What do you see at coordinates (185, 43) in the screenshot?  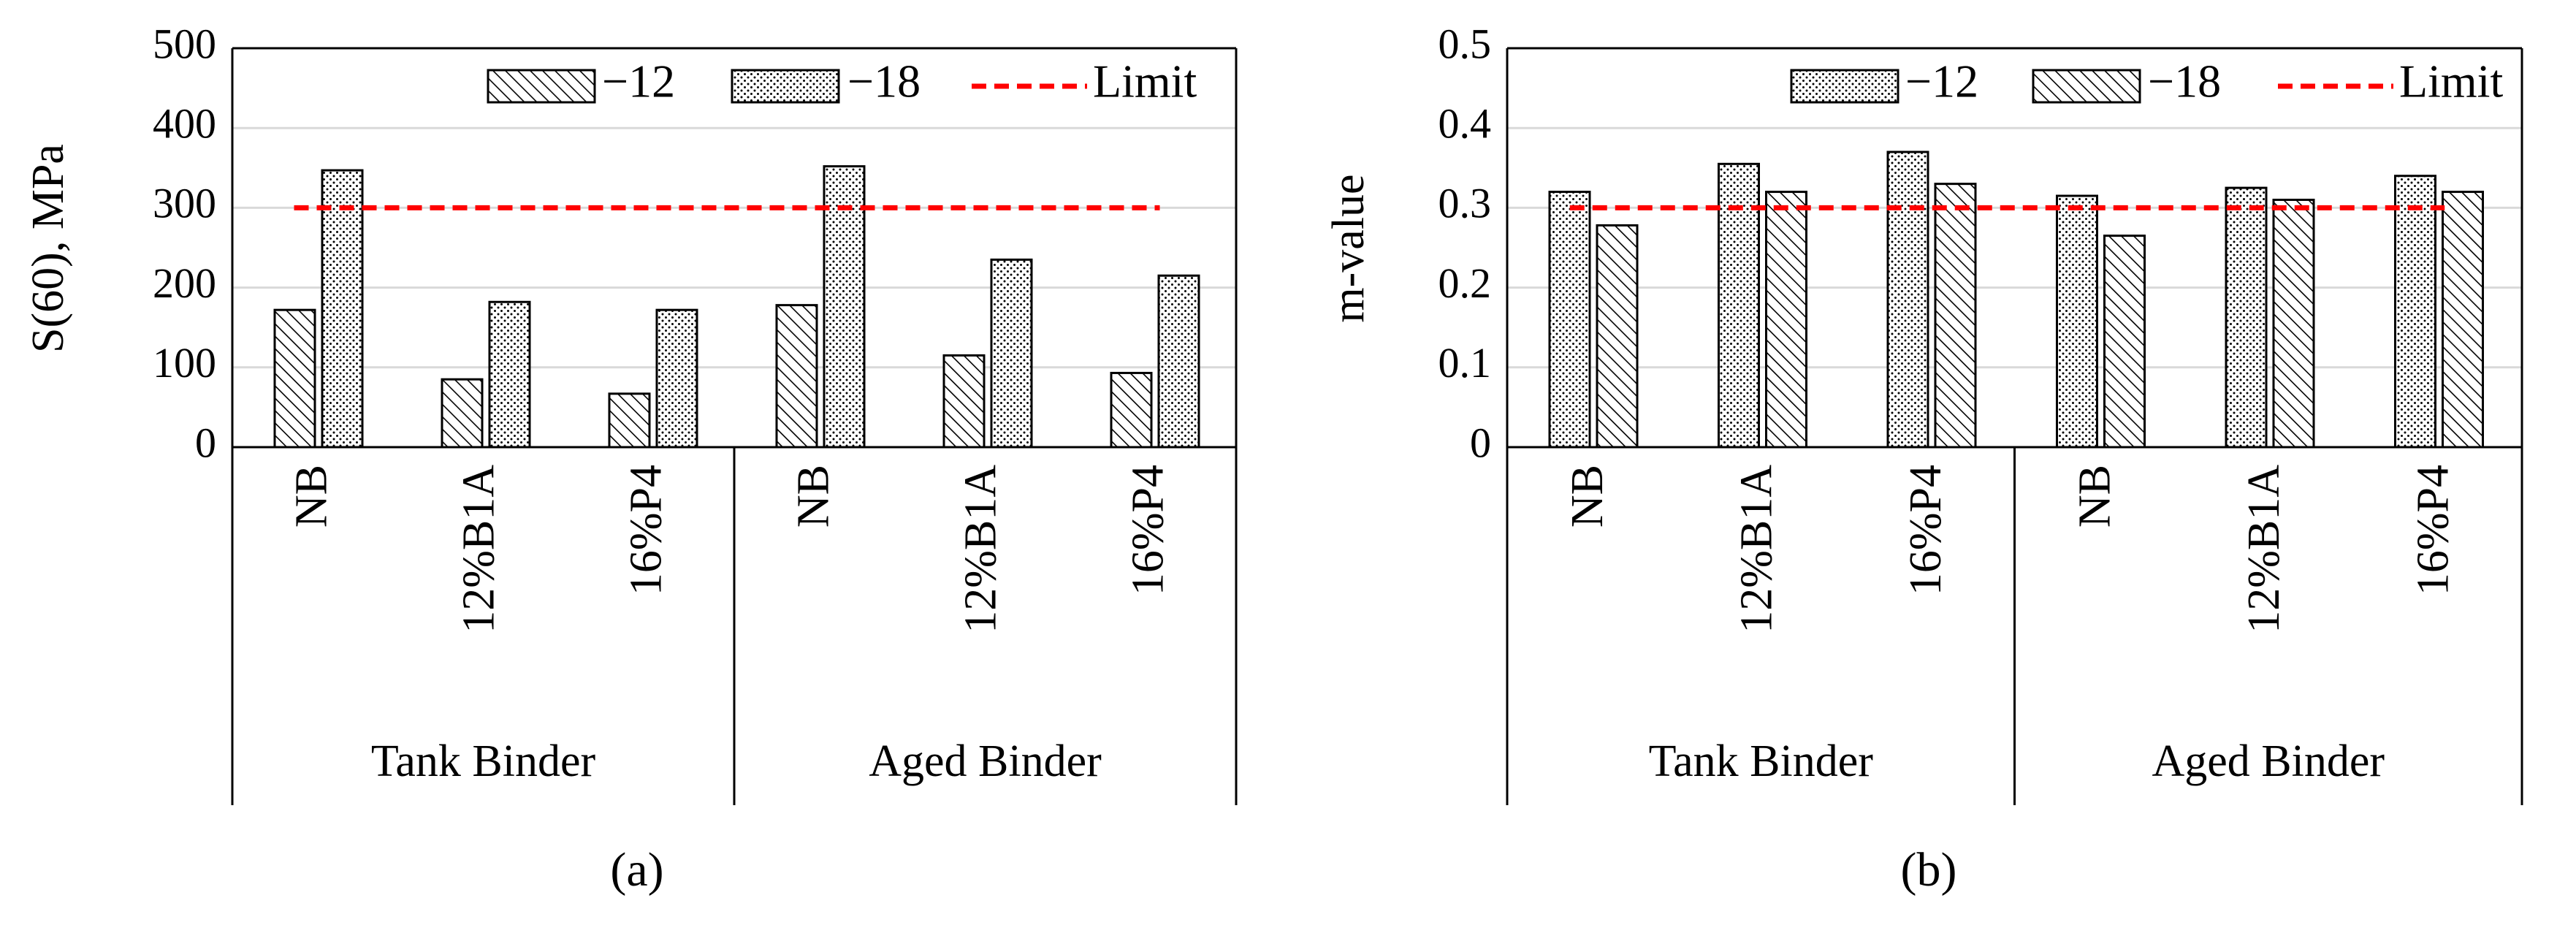 I see `y-tick-label: 500` at bounding box center [185, 43].